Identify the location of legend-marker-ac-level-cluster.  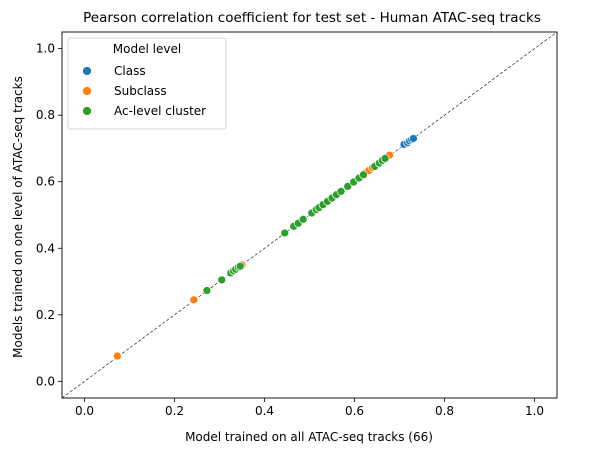
(87, 111).